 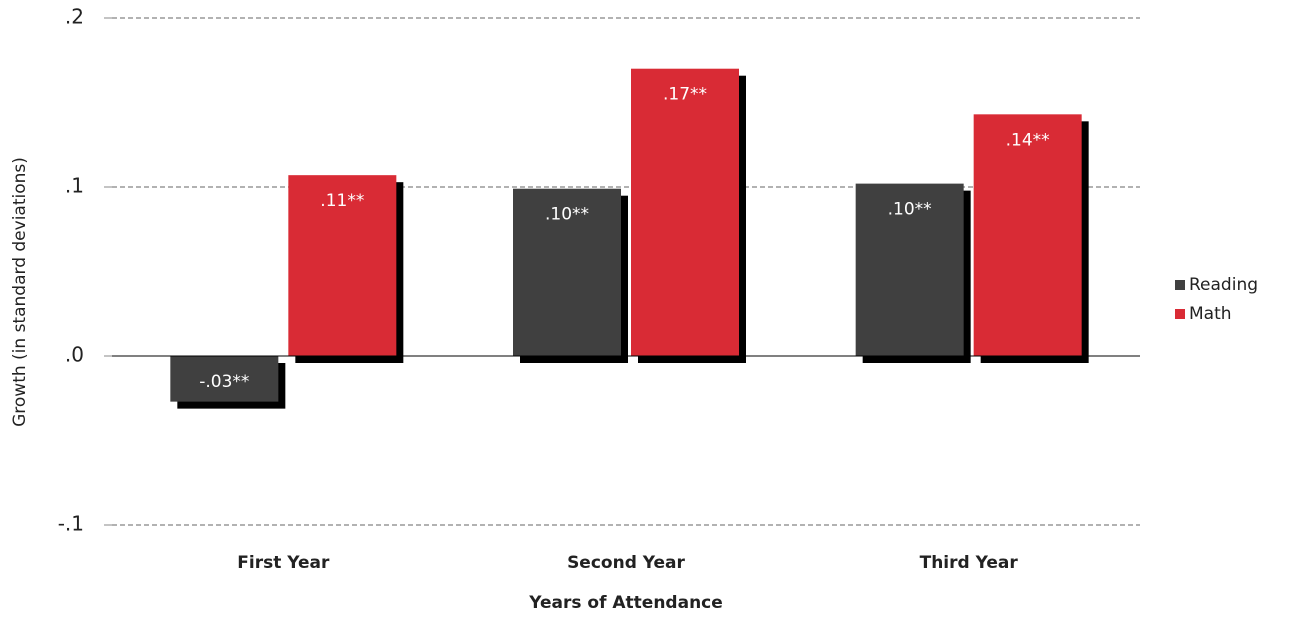 I want to click on y-tick-label: .0, so click(x=74, y=355).